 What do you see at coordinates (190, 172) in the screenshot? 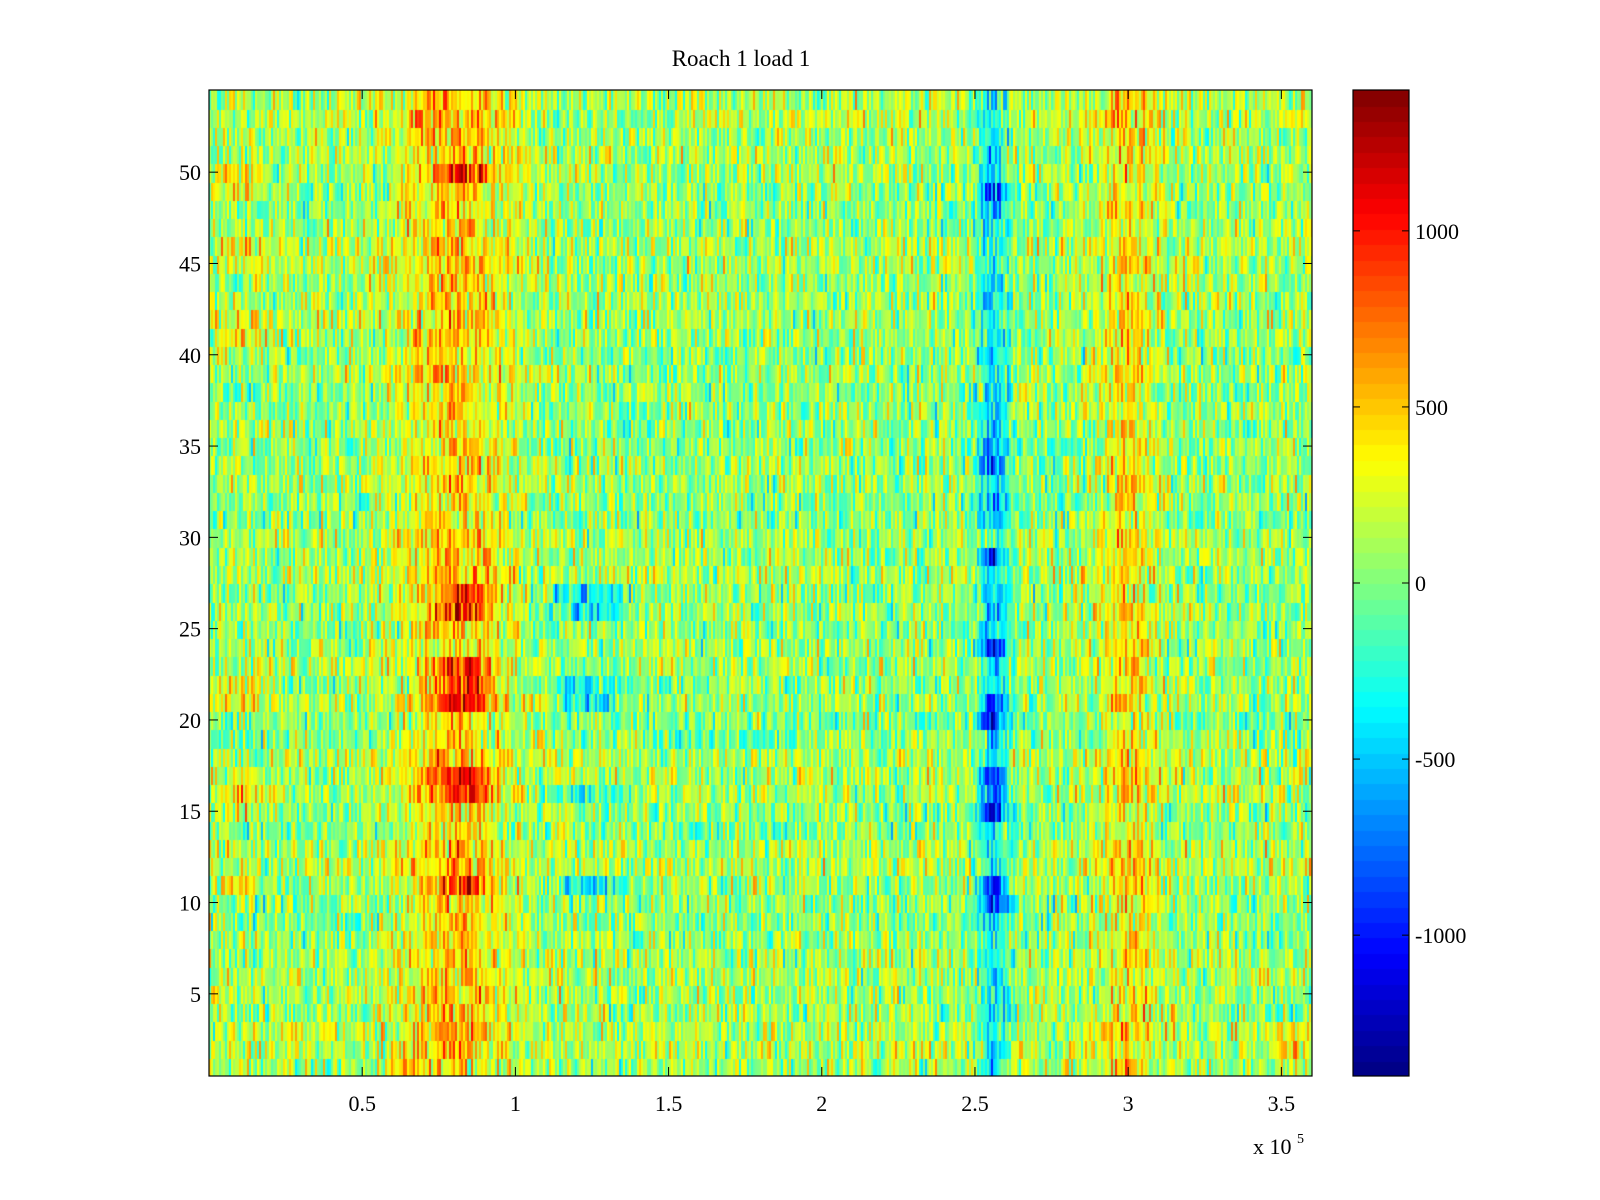
I see `y-tick-label: 50` at bounding box center [190, 172].